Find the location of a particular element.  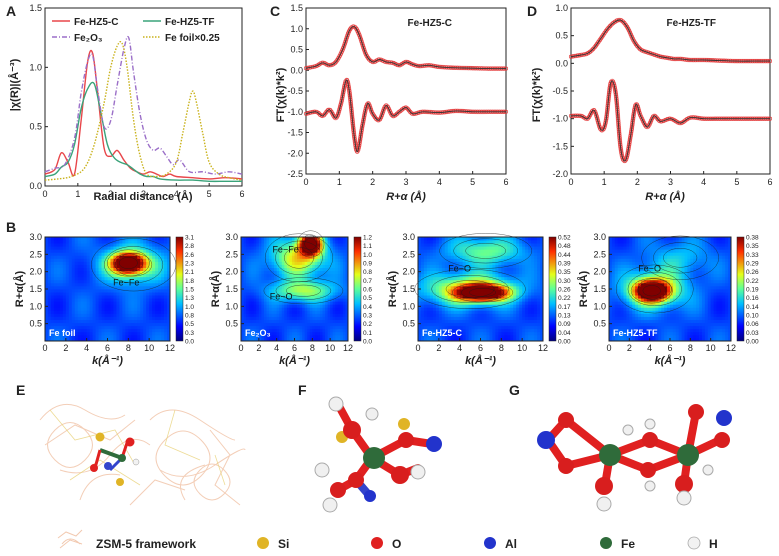

heatmap-colorbar-label: 1.5 is located at coordinates (189, 290).